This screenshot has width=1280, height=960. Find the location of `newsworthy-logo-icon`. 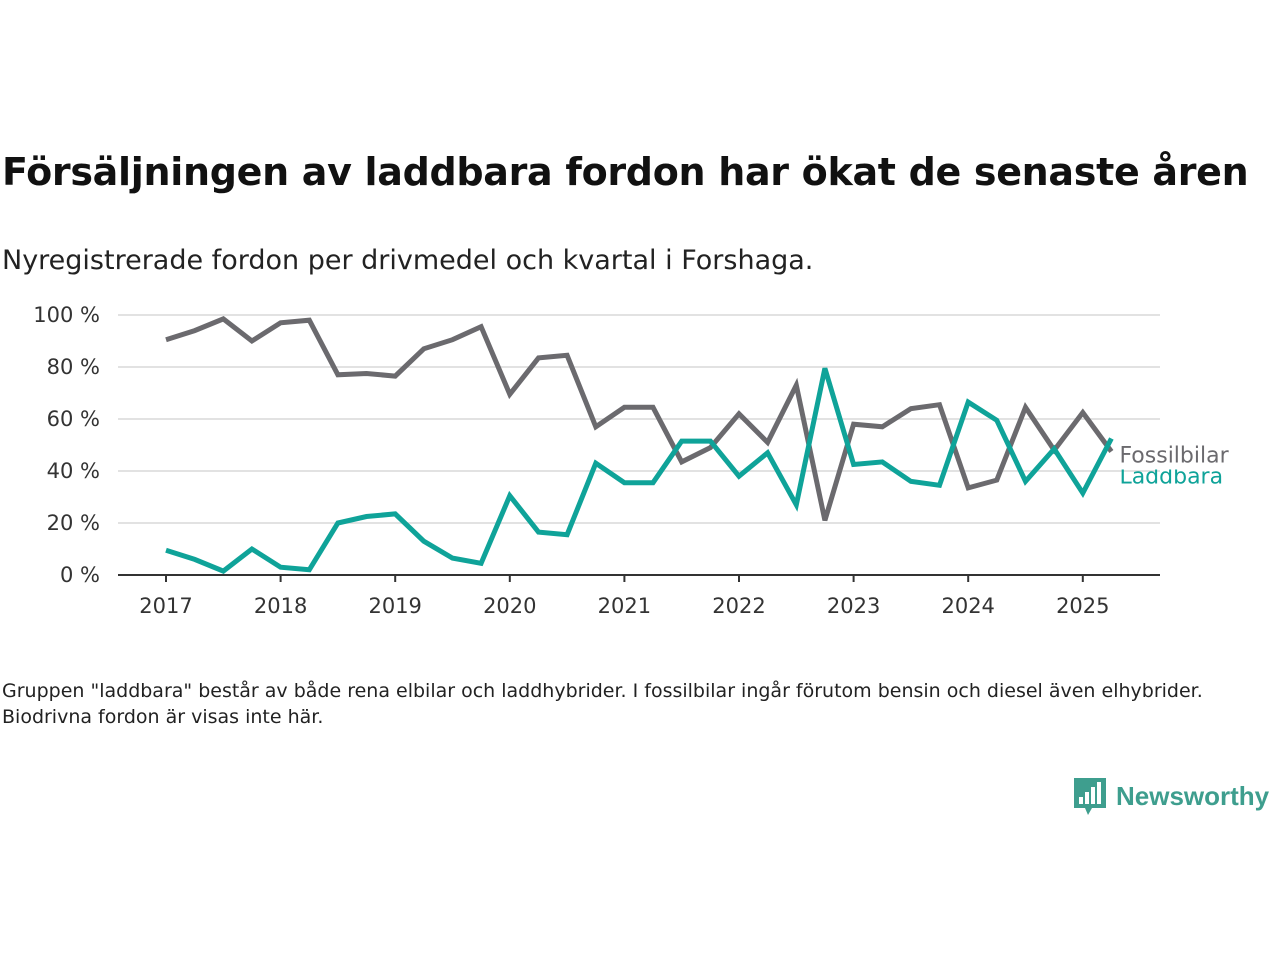

newsworthy-logo-icon is located at coordinates (1090, 796).